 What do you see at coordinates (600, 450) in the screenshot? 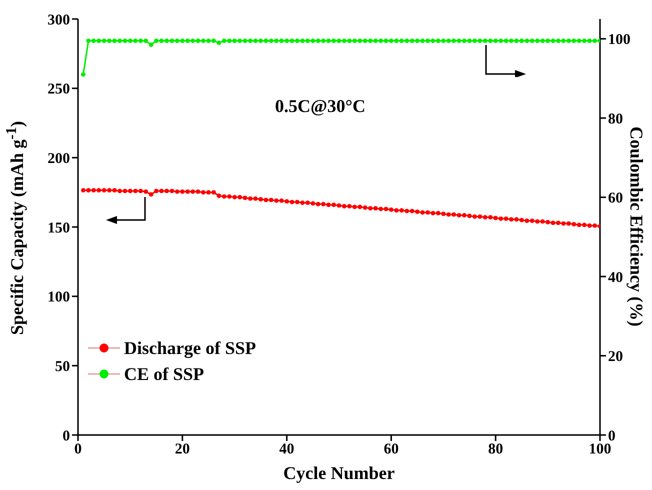
I see `x-tick-label: 100` at bounding box center [600, 450].